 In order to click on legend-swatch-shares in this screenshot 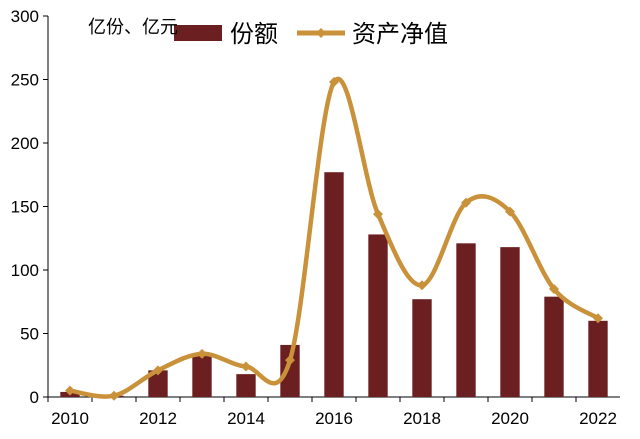, I will do `click(198, 33)`.